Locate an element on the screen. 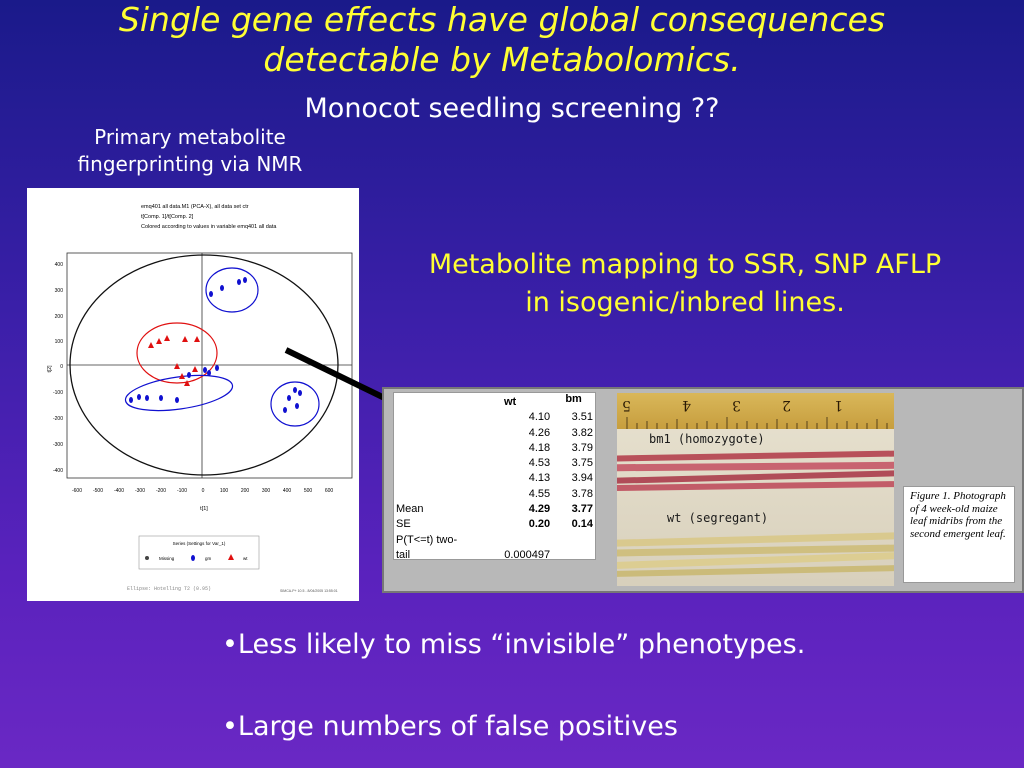  y-tick: -100 is located at coordinates (58, 393).